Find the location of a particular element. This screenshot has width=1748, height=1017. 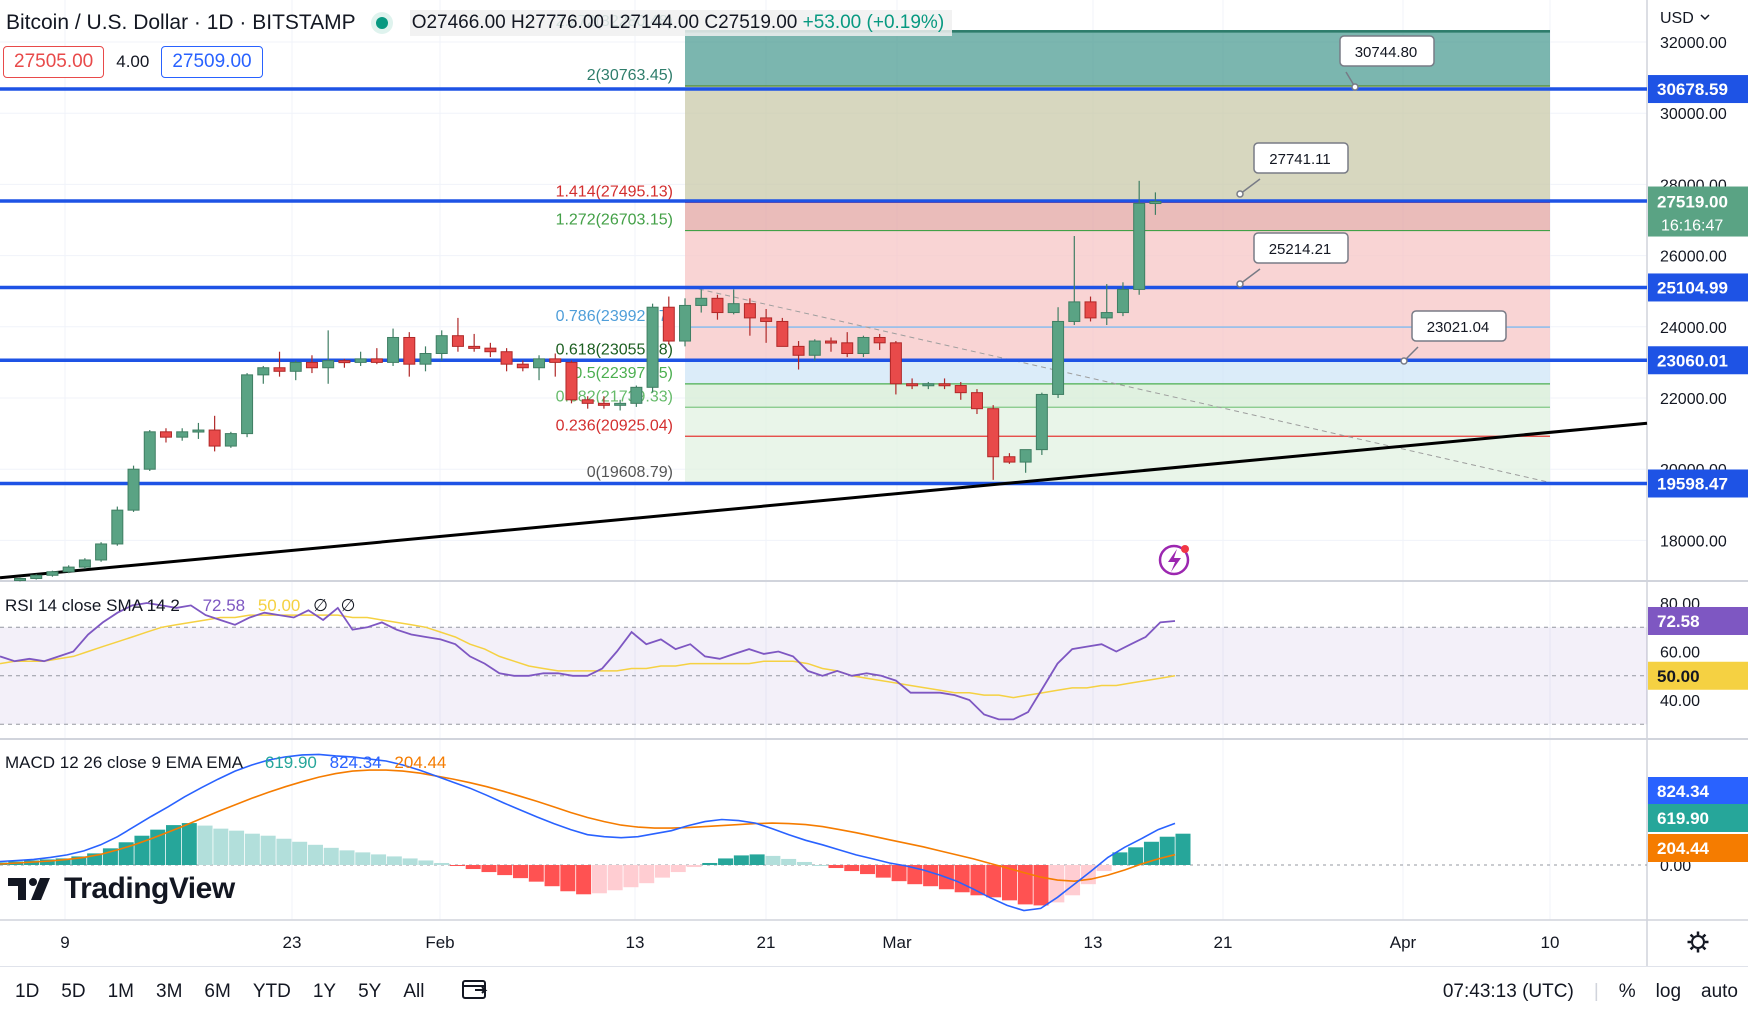

percent-toggle: % is located at coordinates (1627, 991).